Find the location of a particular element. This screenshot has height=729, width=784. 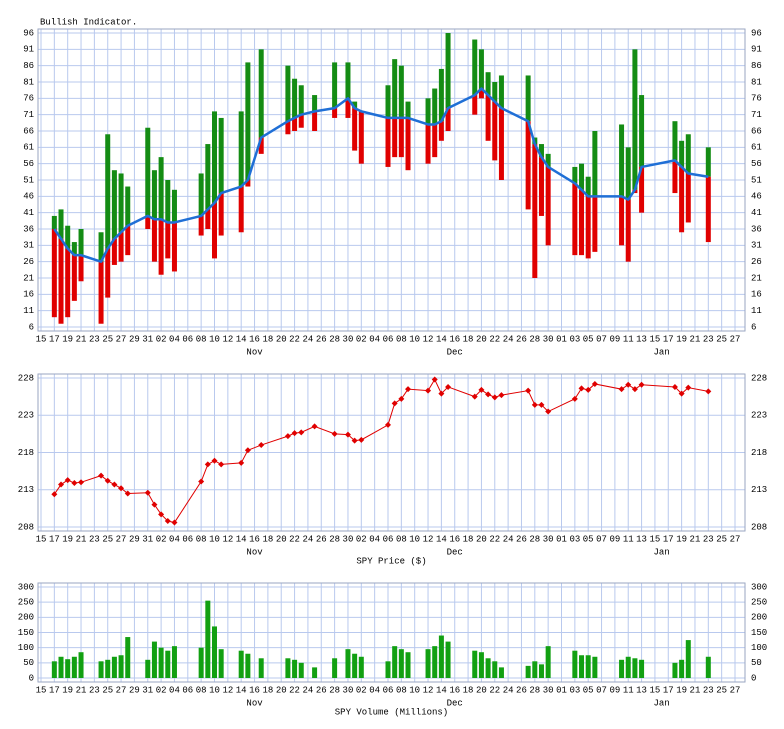

x-tick-label: 25 is located at coordinates (107, 539).